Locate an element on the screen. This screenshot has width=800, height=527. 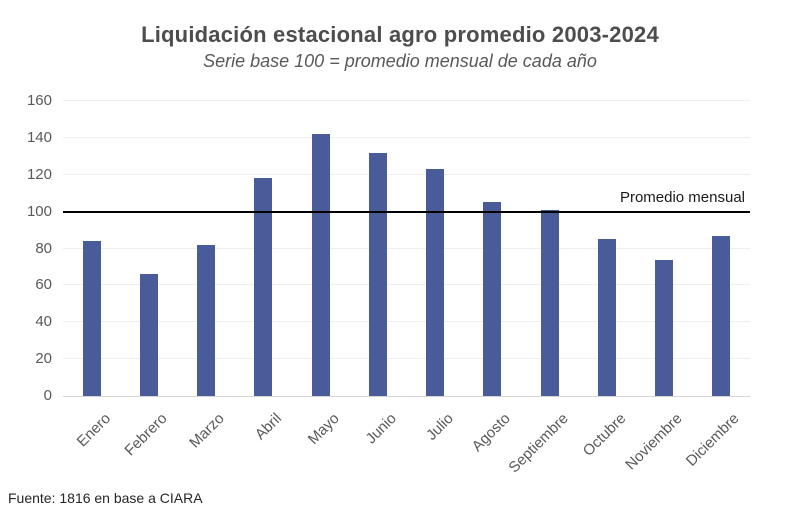
bar-abril is located at coordinates (263, 287).